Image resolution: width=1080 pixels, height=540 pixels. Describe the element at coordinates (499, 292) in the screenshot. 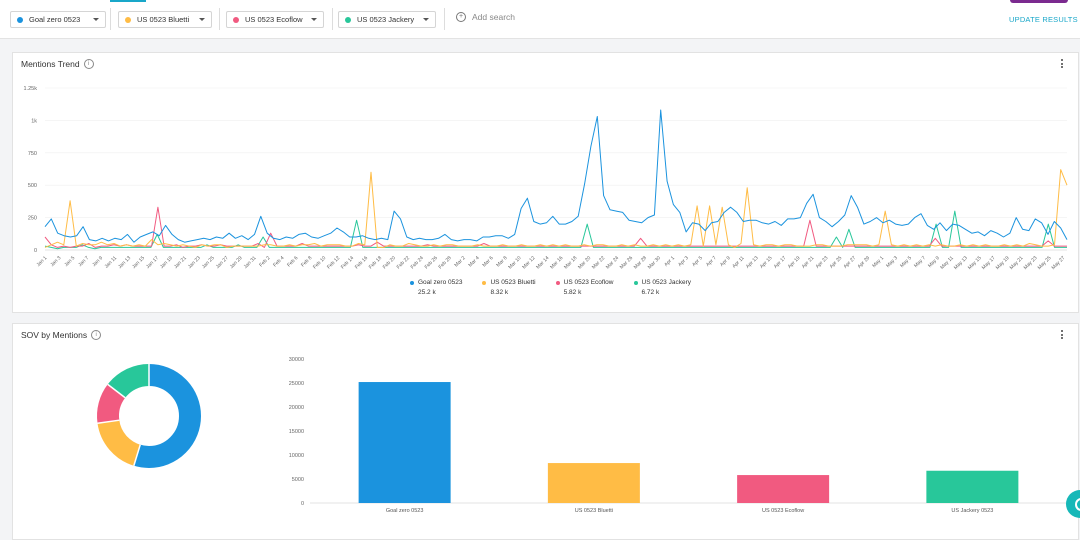

I see `legend-total: 8.32 k` at that location.